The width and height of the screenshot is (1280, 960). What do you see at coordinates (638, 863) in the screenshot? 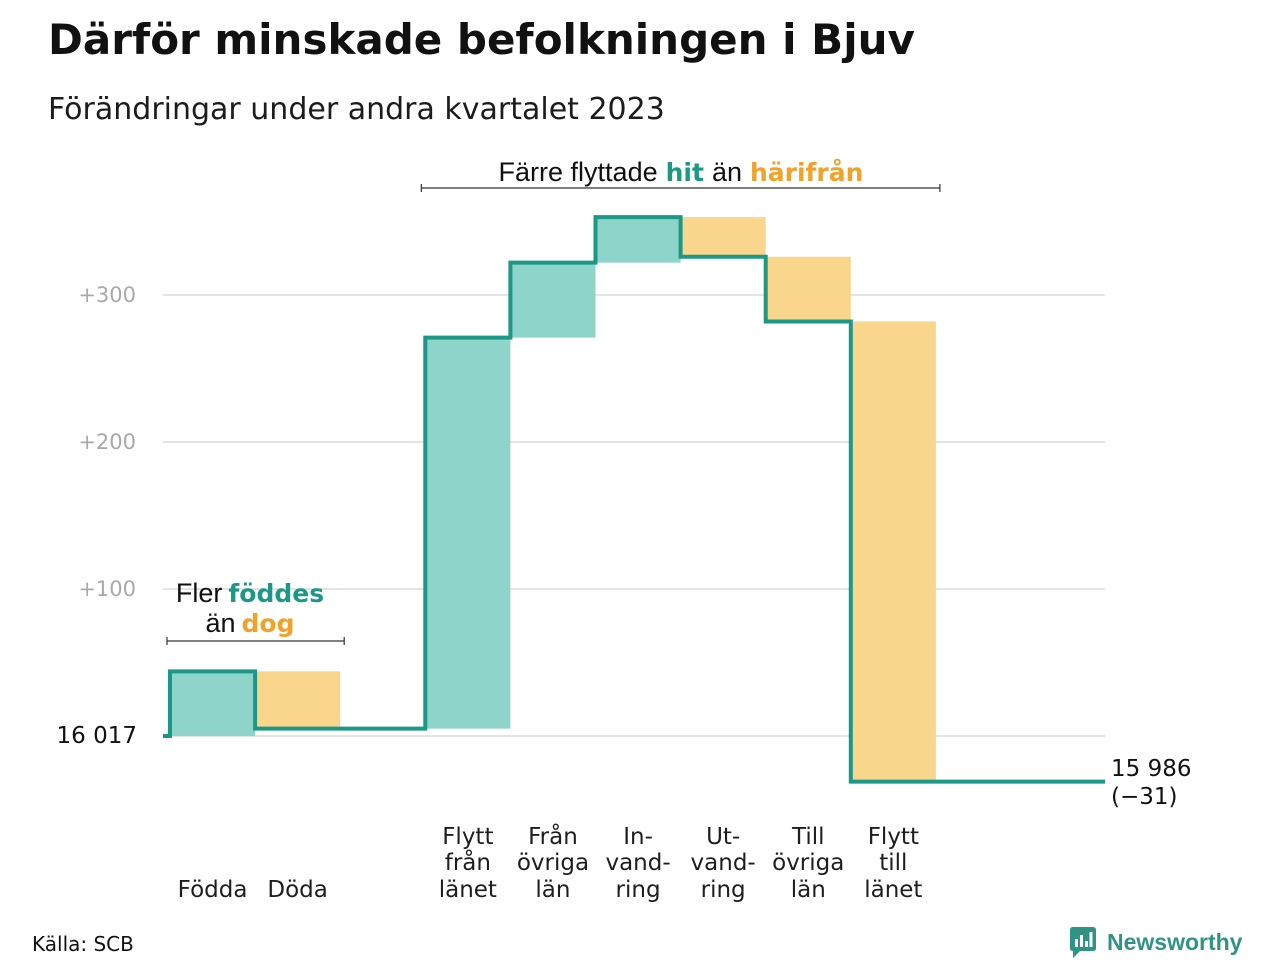
I see `x-axis-label: In- vand- ring` at bounding box center [638, 863].